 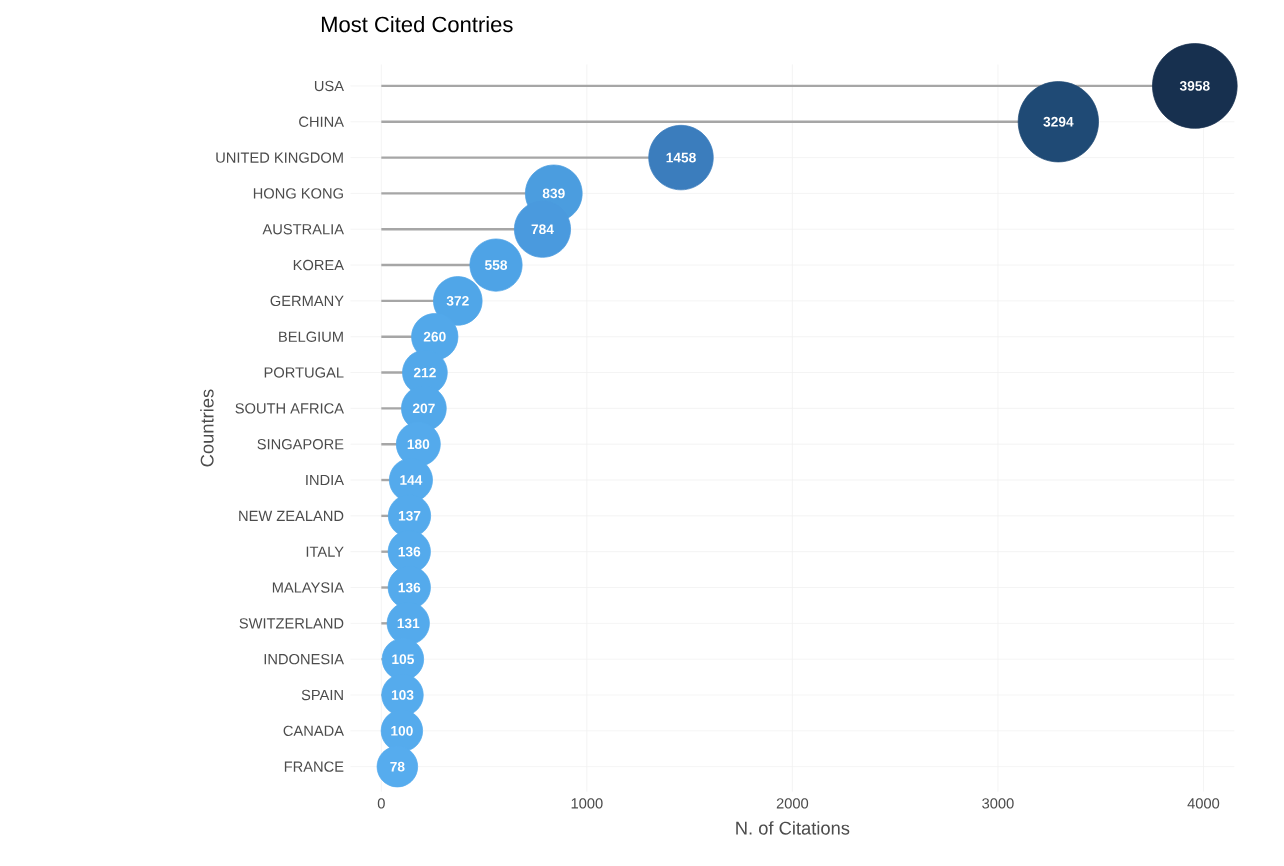 I want to click on y-axis-title: Countries, so click(x=207, y=428).